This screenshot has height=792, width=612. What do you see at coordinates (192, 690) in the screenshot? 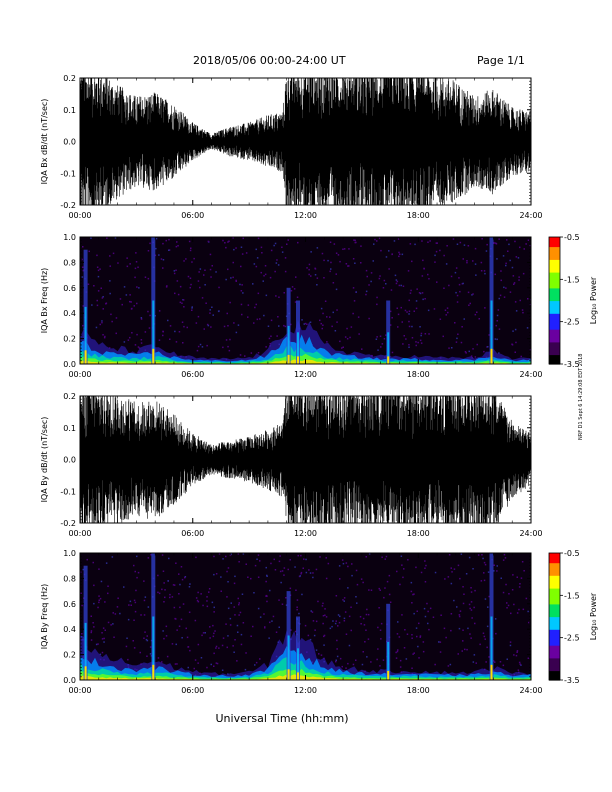
I see `x-tick-label: 06:00` at bounding box center [192, 690].